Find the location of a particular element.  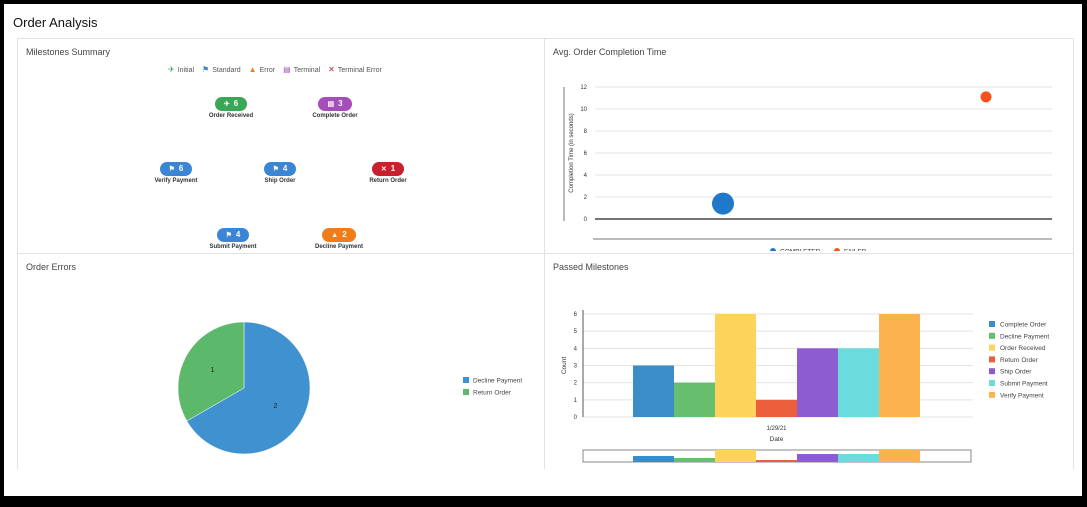

milestone-count-badge: ⚑ 4 is located at coordinates (280, 169).